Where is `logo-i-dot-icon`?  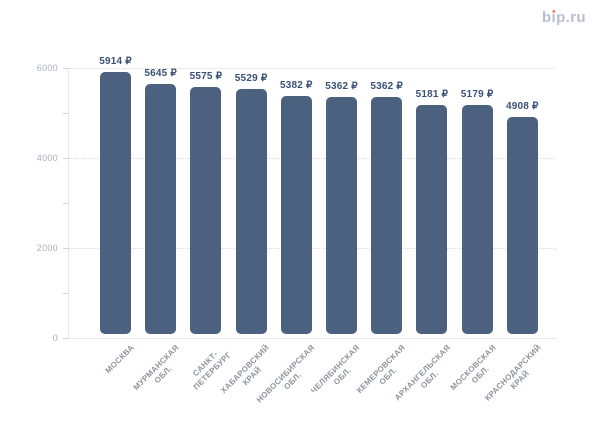
logo-i-dot-icon is located at coordinates (554, 12).